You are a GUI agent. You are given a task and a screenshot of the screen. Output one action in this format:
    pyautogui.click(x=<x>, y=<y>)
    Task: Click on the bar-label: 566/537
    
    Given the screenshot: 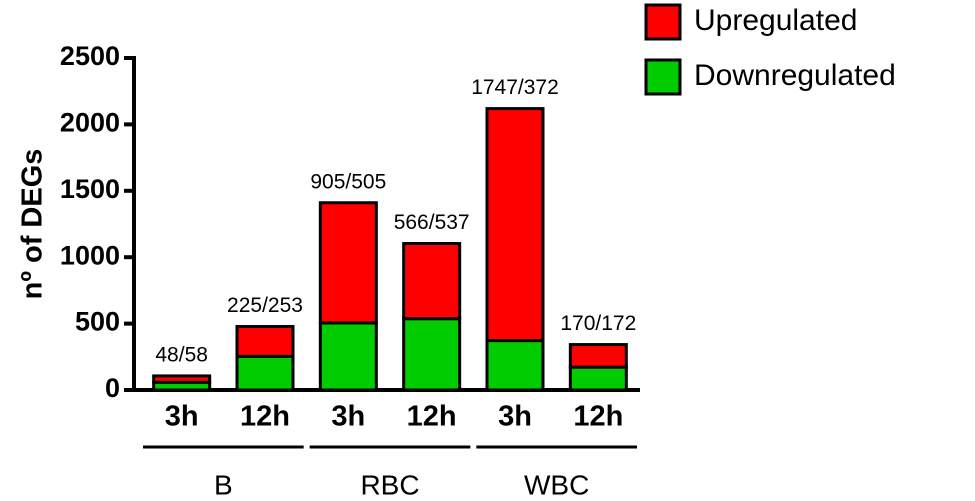 What is the action you would take?
    pyautogui.click(x=432, y=222)
    